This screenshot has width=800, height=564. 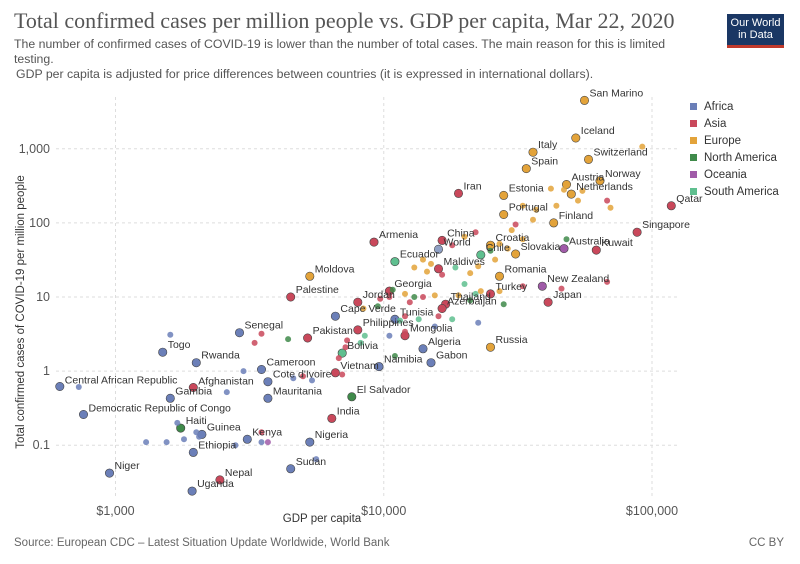 What do you see at coordinates (734, 140) in the screenshot?
I see `legend-item: Europe` at bounding box center [734, 140].